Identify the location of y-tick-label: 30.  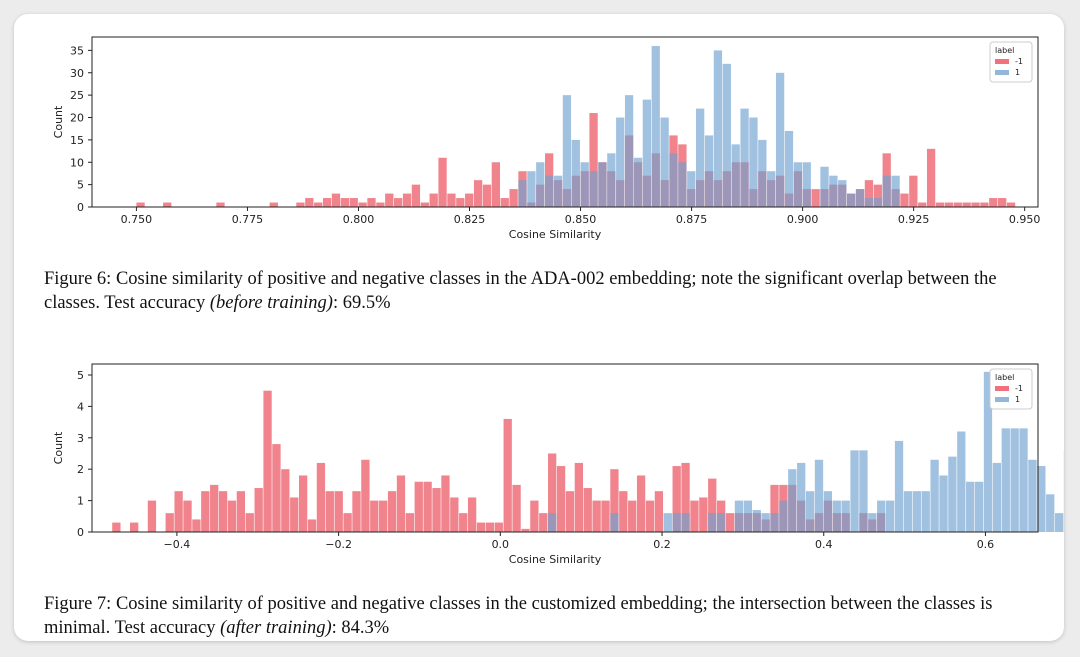
(77, 73).